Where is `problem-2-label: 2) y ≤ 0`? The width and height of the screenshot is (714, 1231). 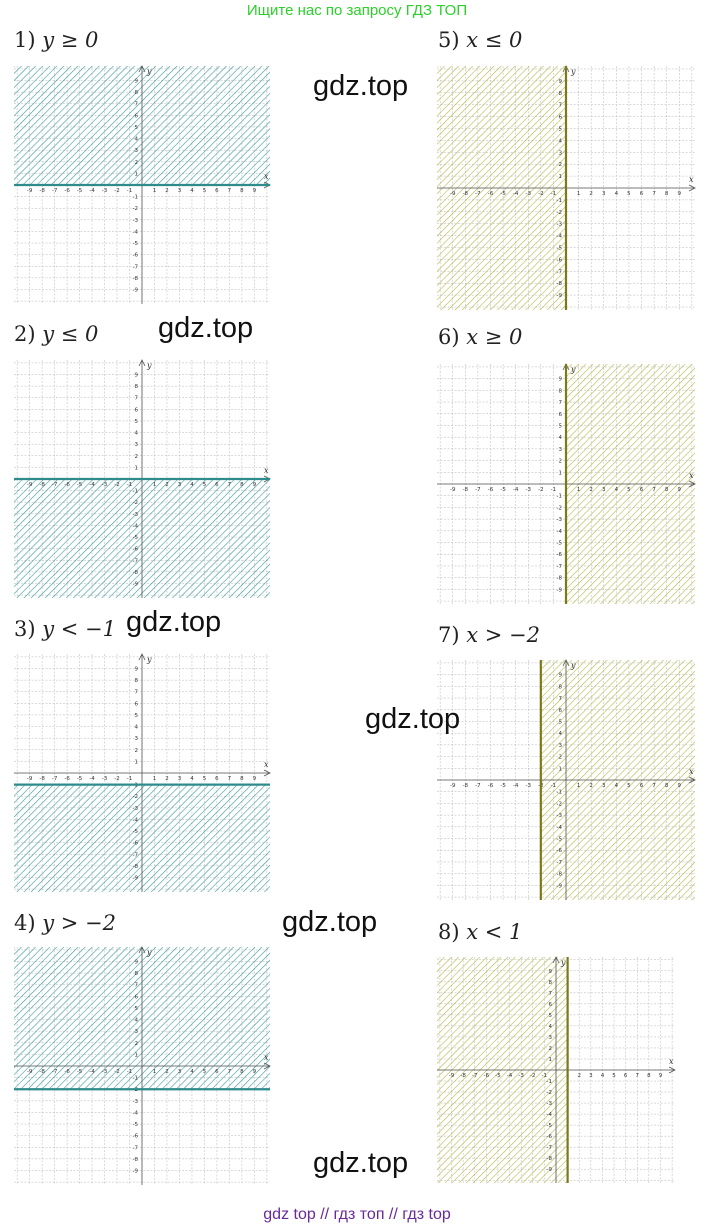
problem-2-label: 2) y ≤ 0 is located at coordinates (56, 334).